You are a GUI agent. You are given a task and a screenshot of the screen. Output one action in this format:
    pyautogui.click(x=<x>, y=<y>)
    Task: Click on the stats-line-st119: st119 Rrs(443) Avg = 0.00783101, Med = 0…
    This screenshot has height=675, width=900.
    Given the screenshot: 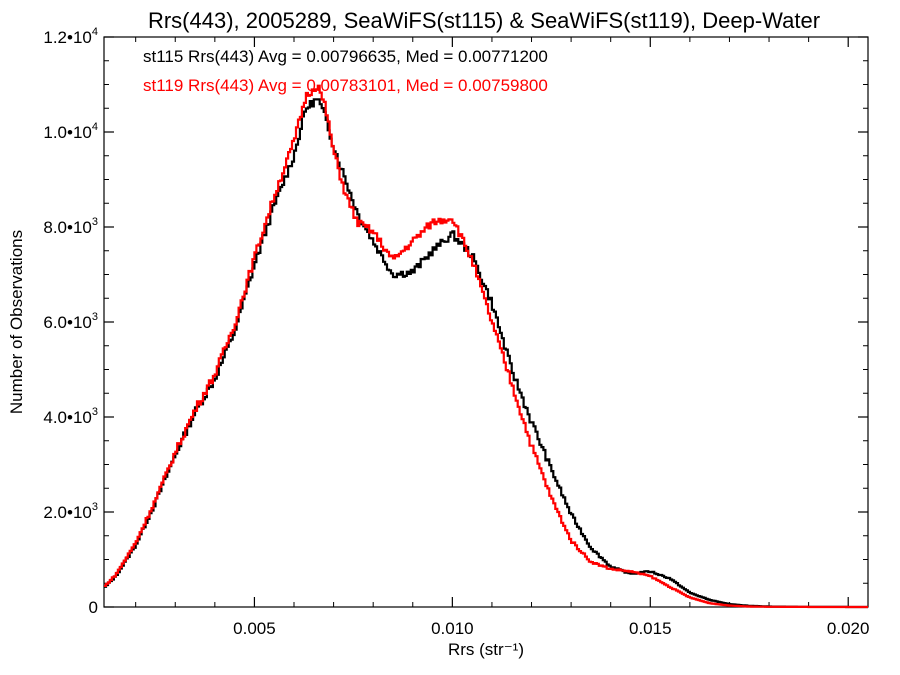 What is the action you would take?
    pyautogui.click(x=345, y=85)
    